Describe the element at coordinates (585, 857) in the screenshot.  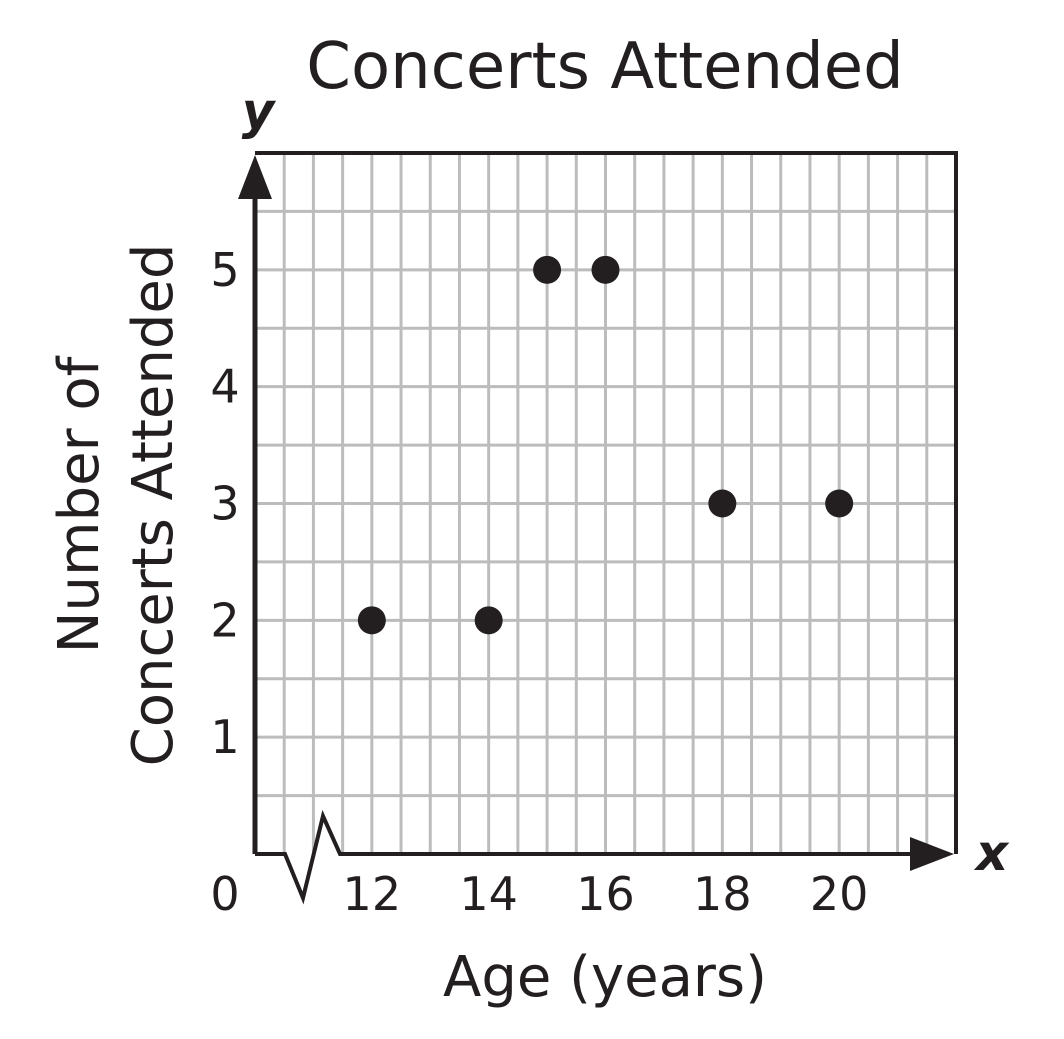
I see `x-axis-line` at that location.